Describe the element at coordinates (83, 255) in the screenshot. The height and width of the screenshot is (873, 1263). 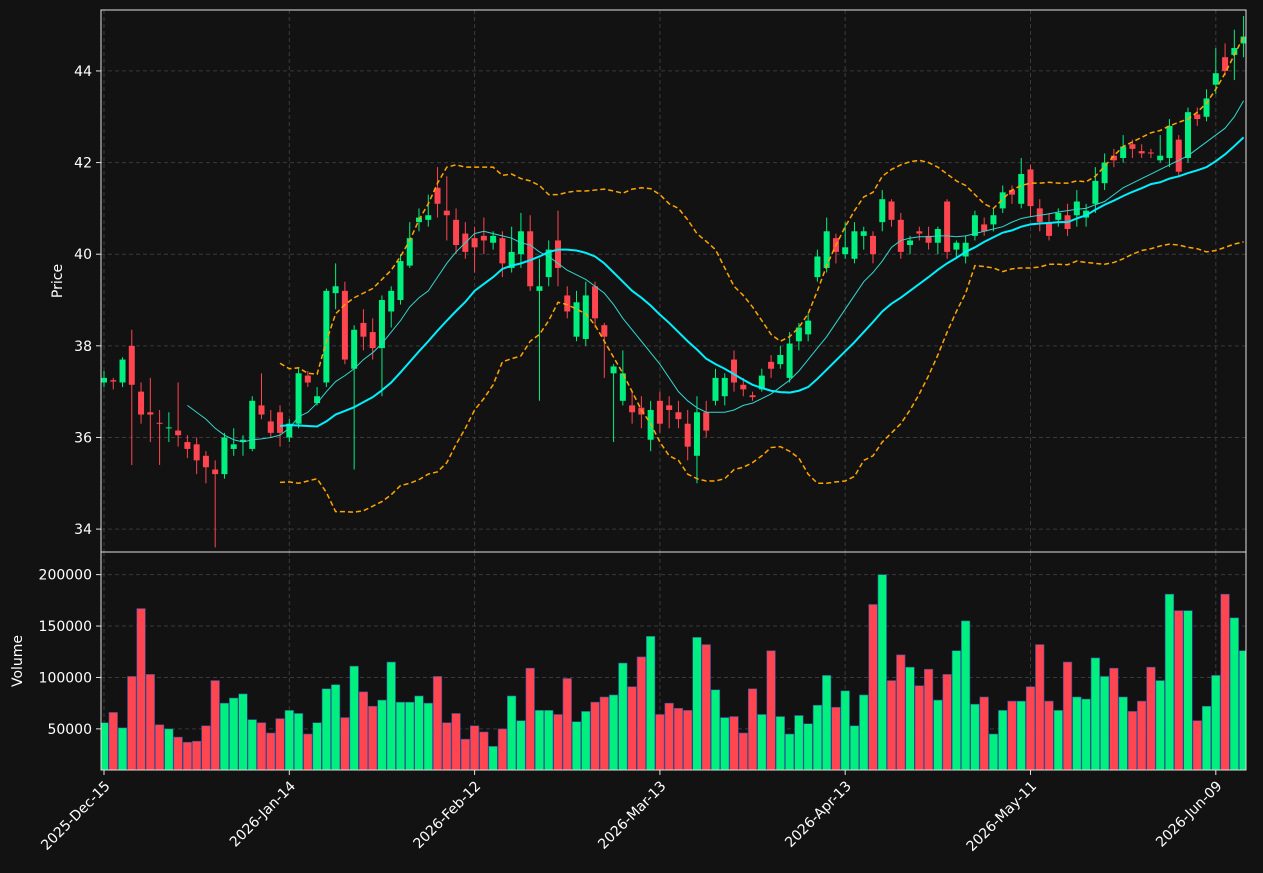
I see `y-tick-label: 40` at that location.